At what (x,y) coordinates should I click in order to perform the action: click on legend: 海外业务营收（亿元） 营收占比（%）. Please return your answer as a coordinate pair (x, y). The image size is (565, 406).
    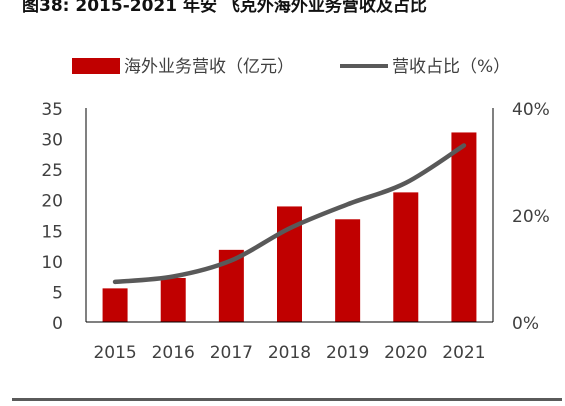
    Looking at the image, I should click on (291, 67).